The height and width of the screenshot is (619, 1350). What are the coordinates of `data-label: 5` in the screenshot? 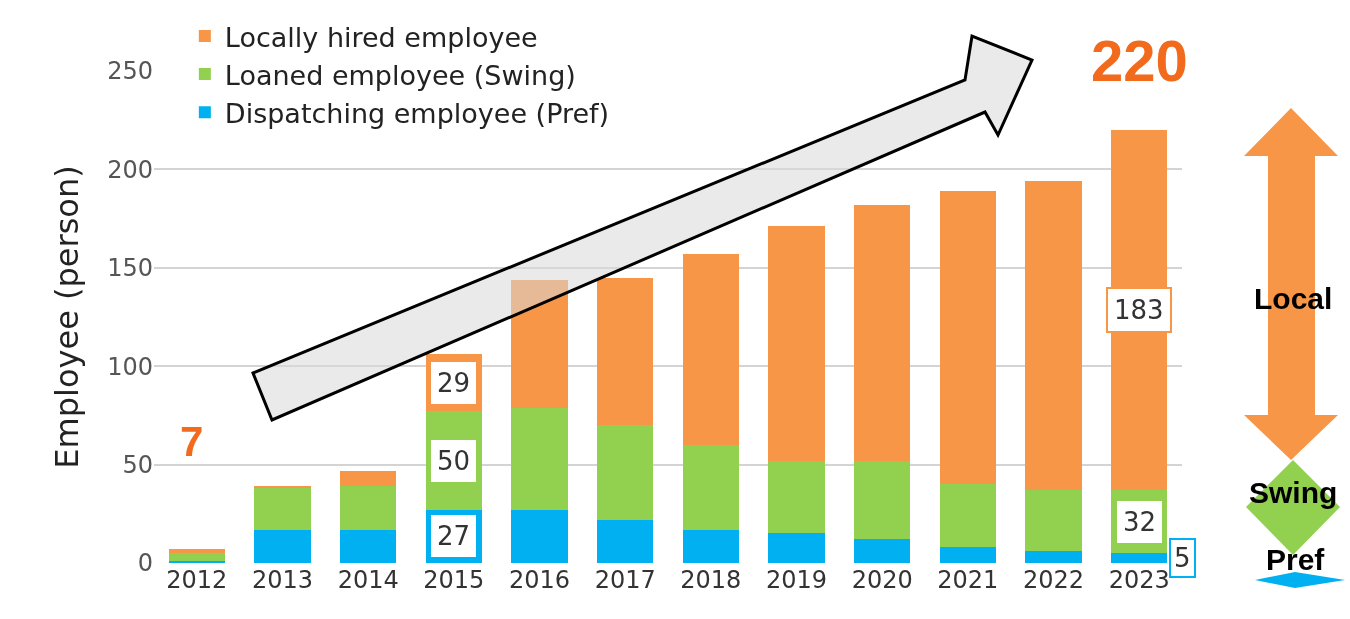 It's located at (1182, 558).